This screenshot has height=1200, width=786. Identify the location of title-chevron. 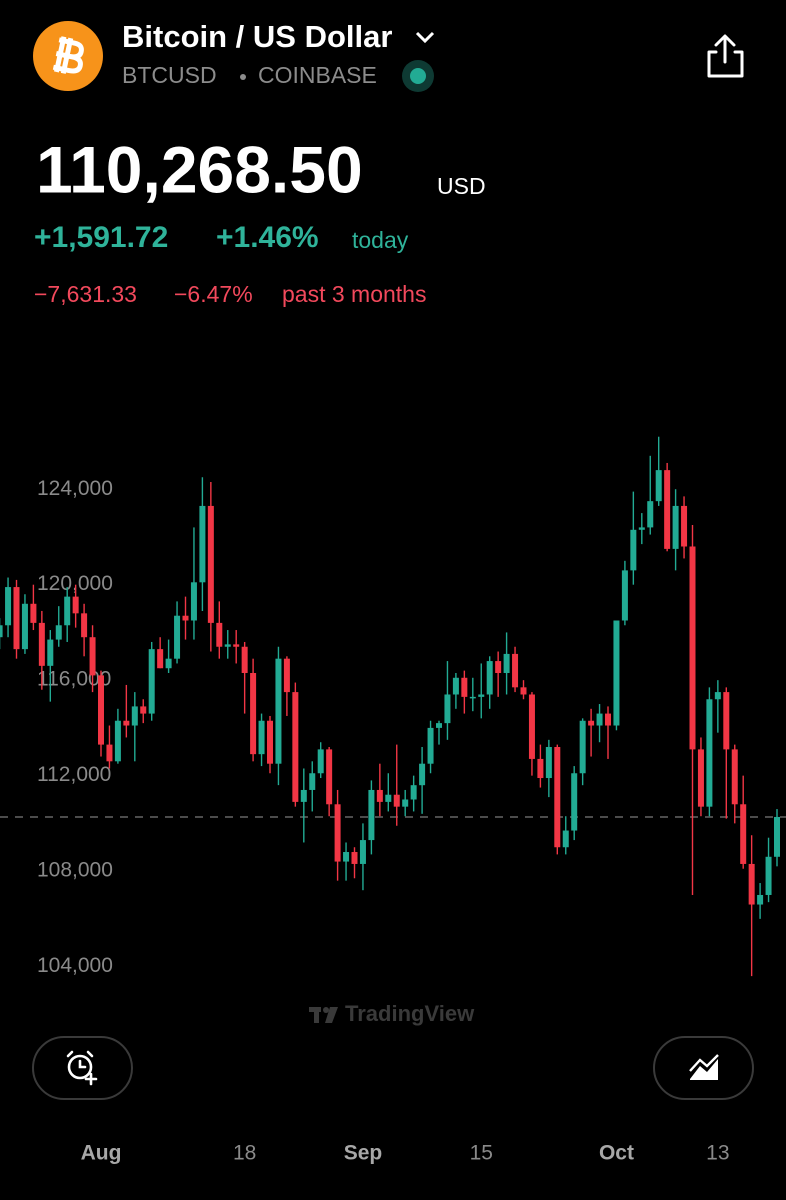
(425, 37).